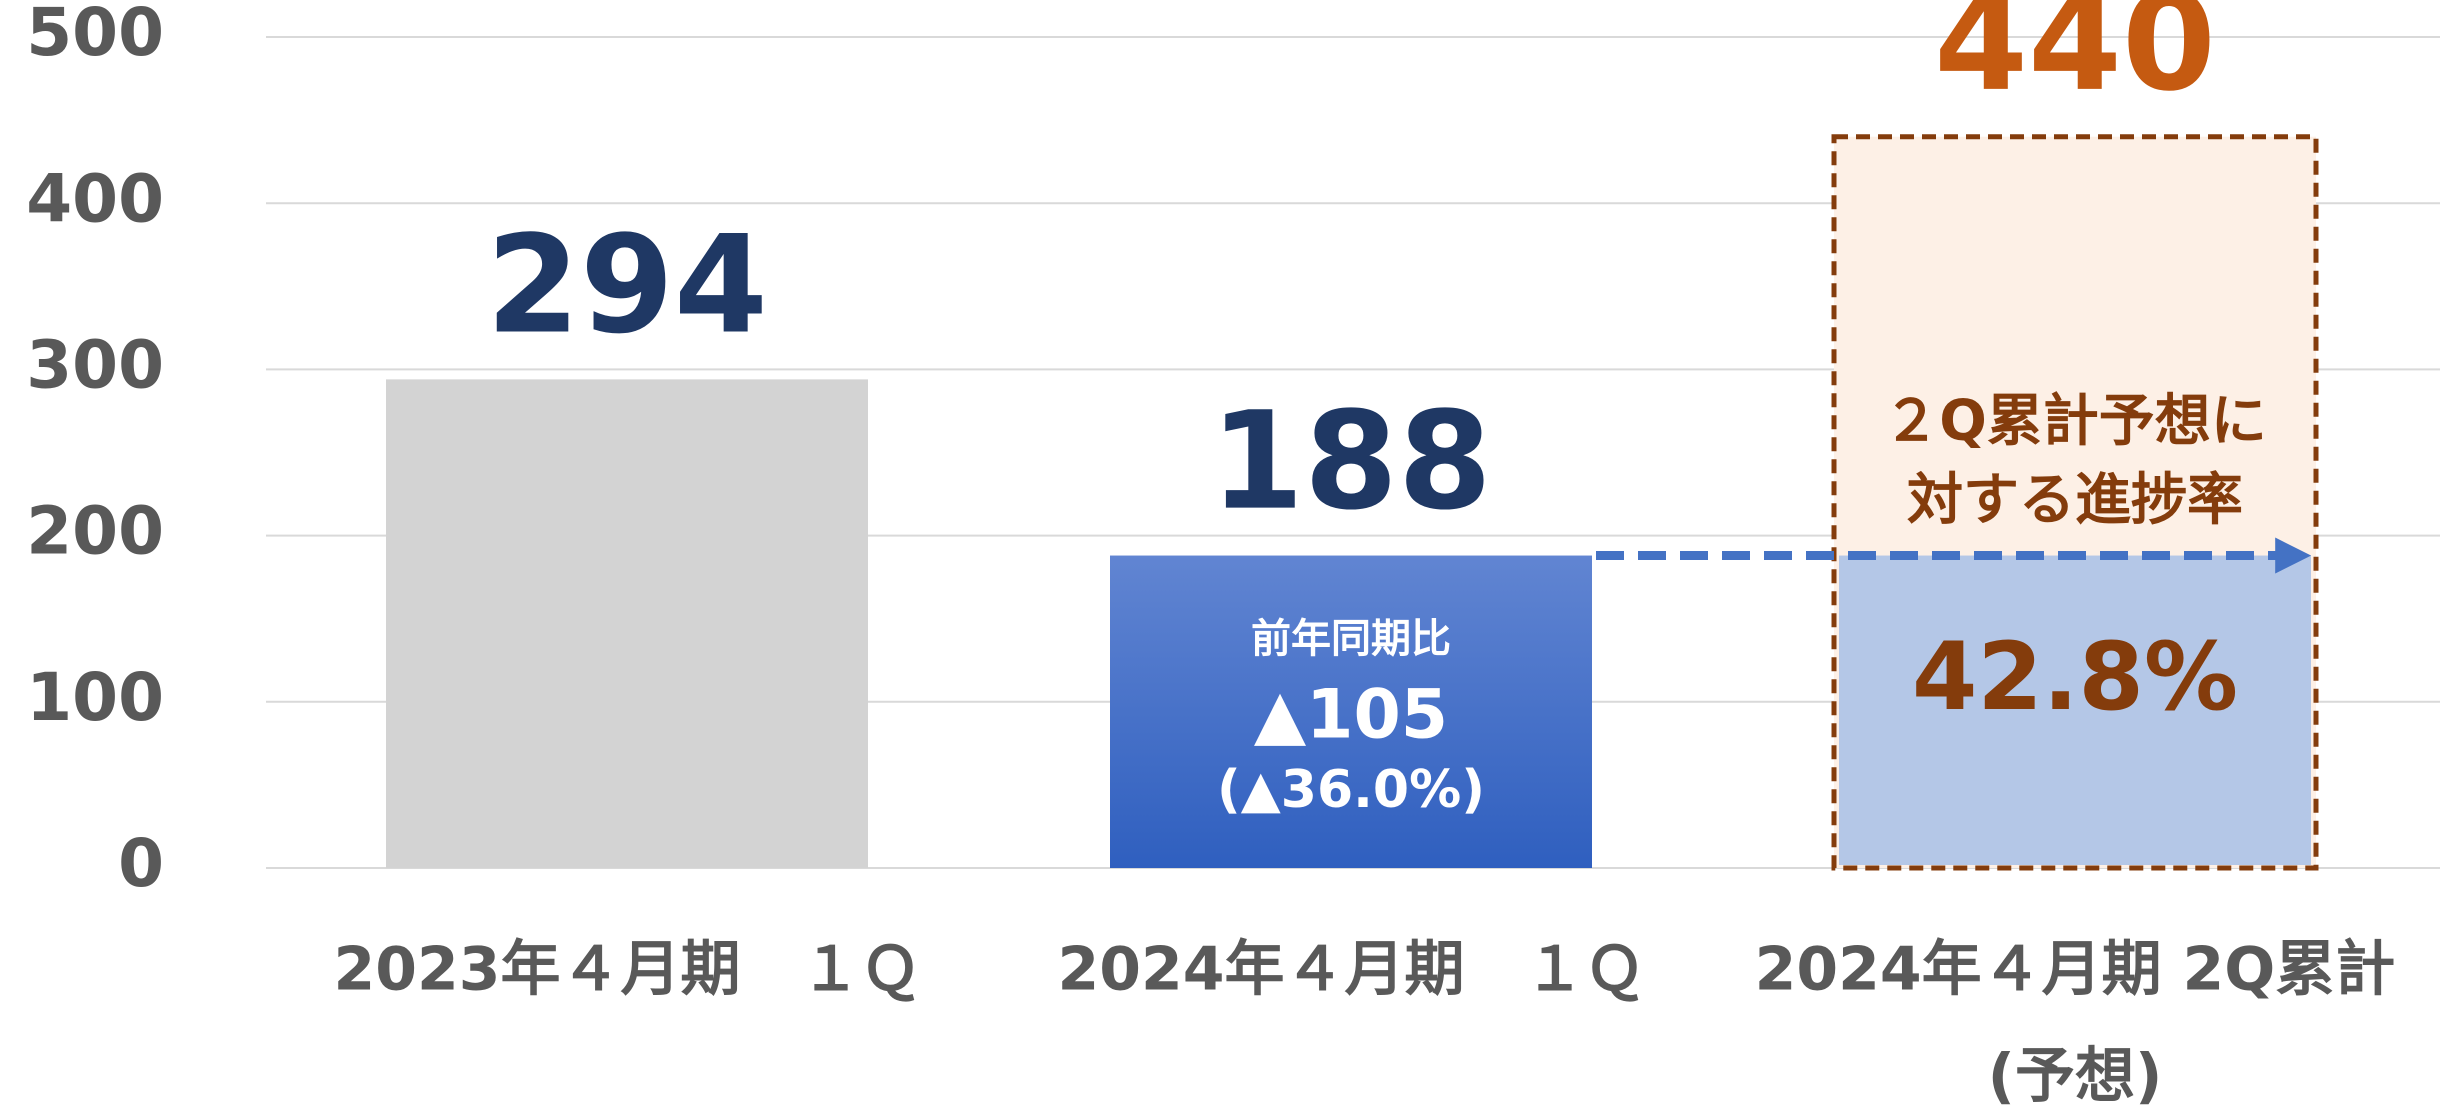  Describe the element at coordinates (95, 198) in the screenshot. I see `y-tick-label: 400` at that location.